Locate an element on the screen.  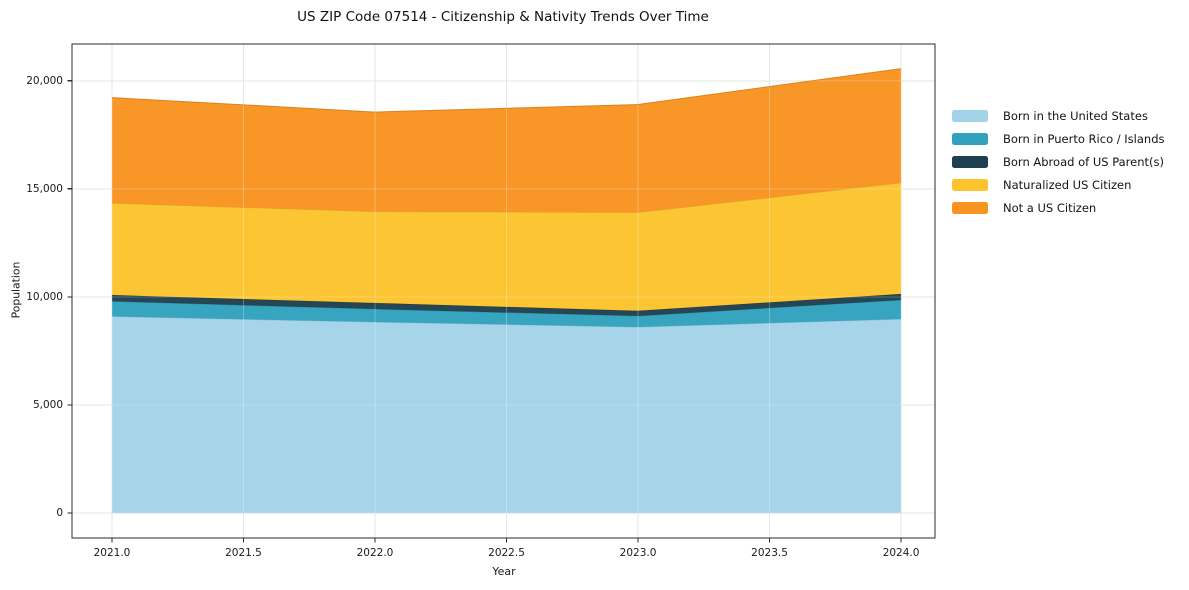
legend-item: Born in the United States is located at coordinates (1058, 115).